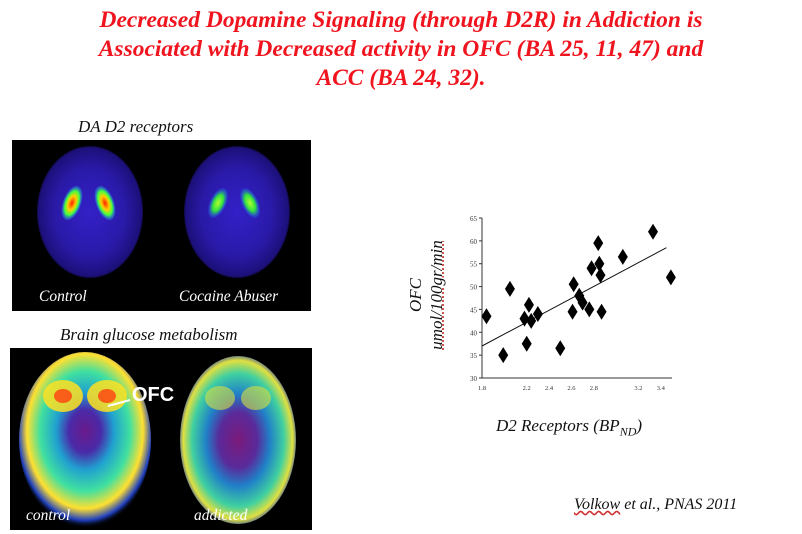  Describe the element at coordinates (119, 403) in the screenshot. I see `ofc-pointer-line` at that location.